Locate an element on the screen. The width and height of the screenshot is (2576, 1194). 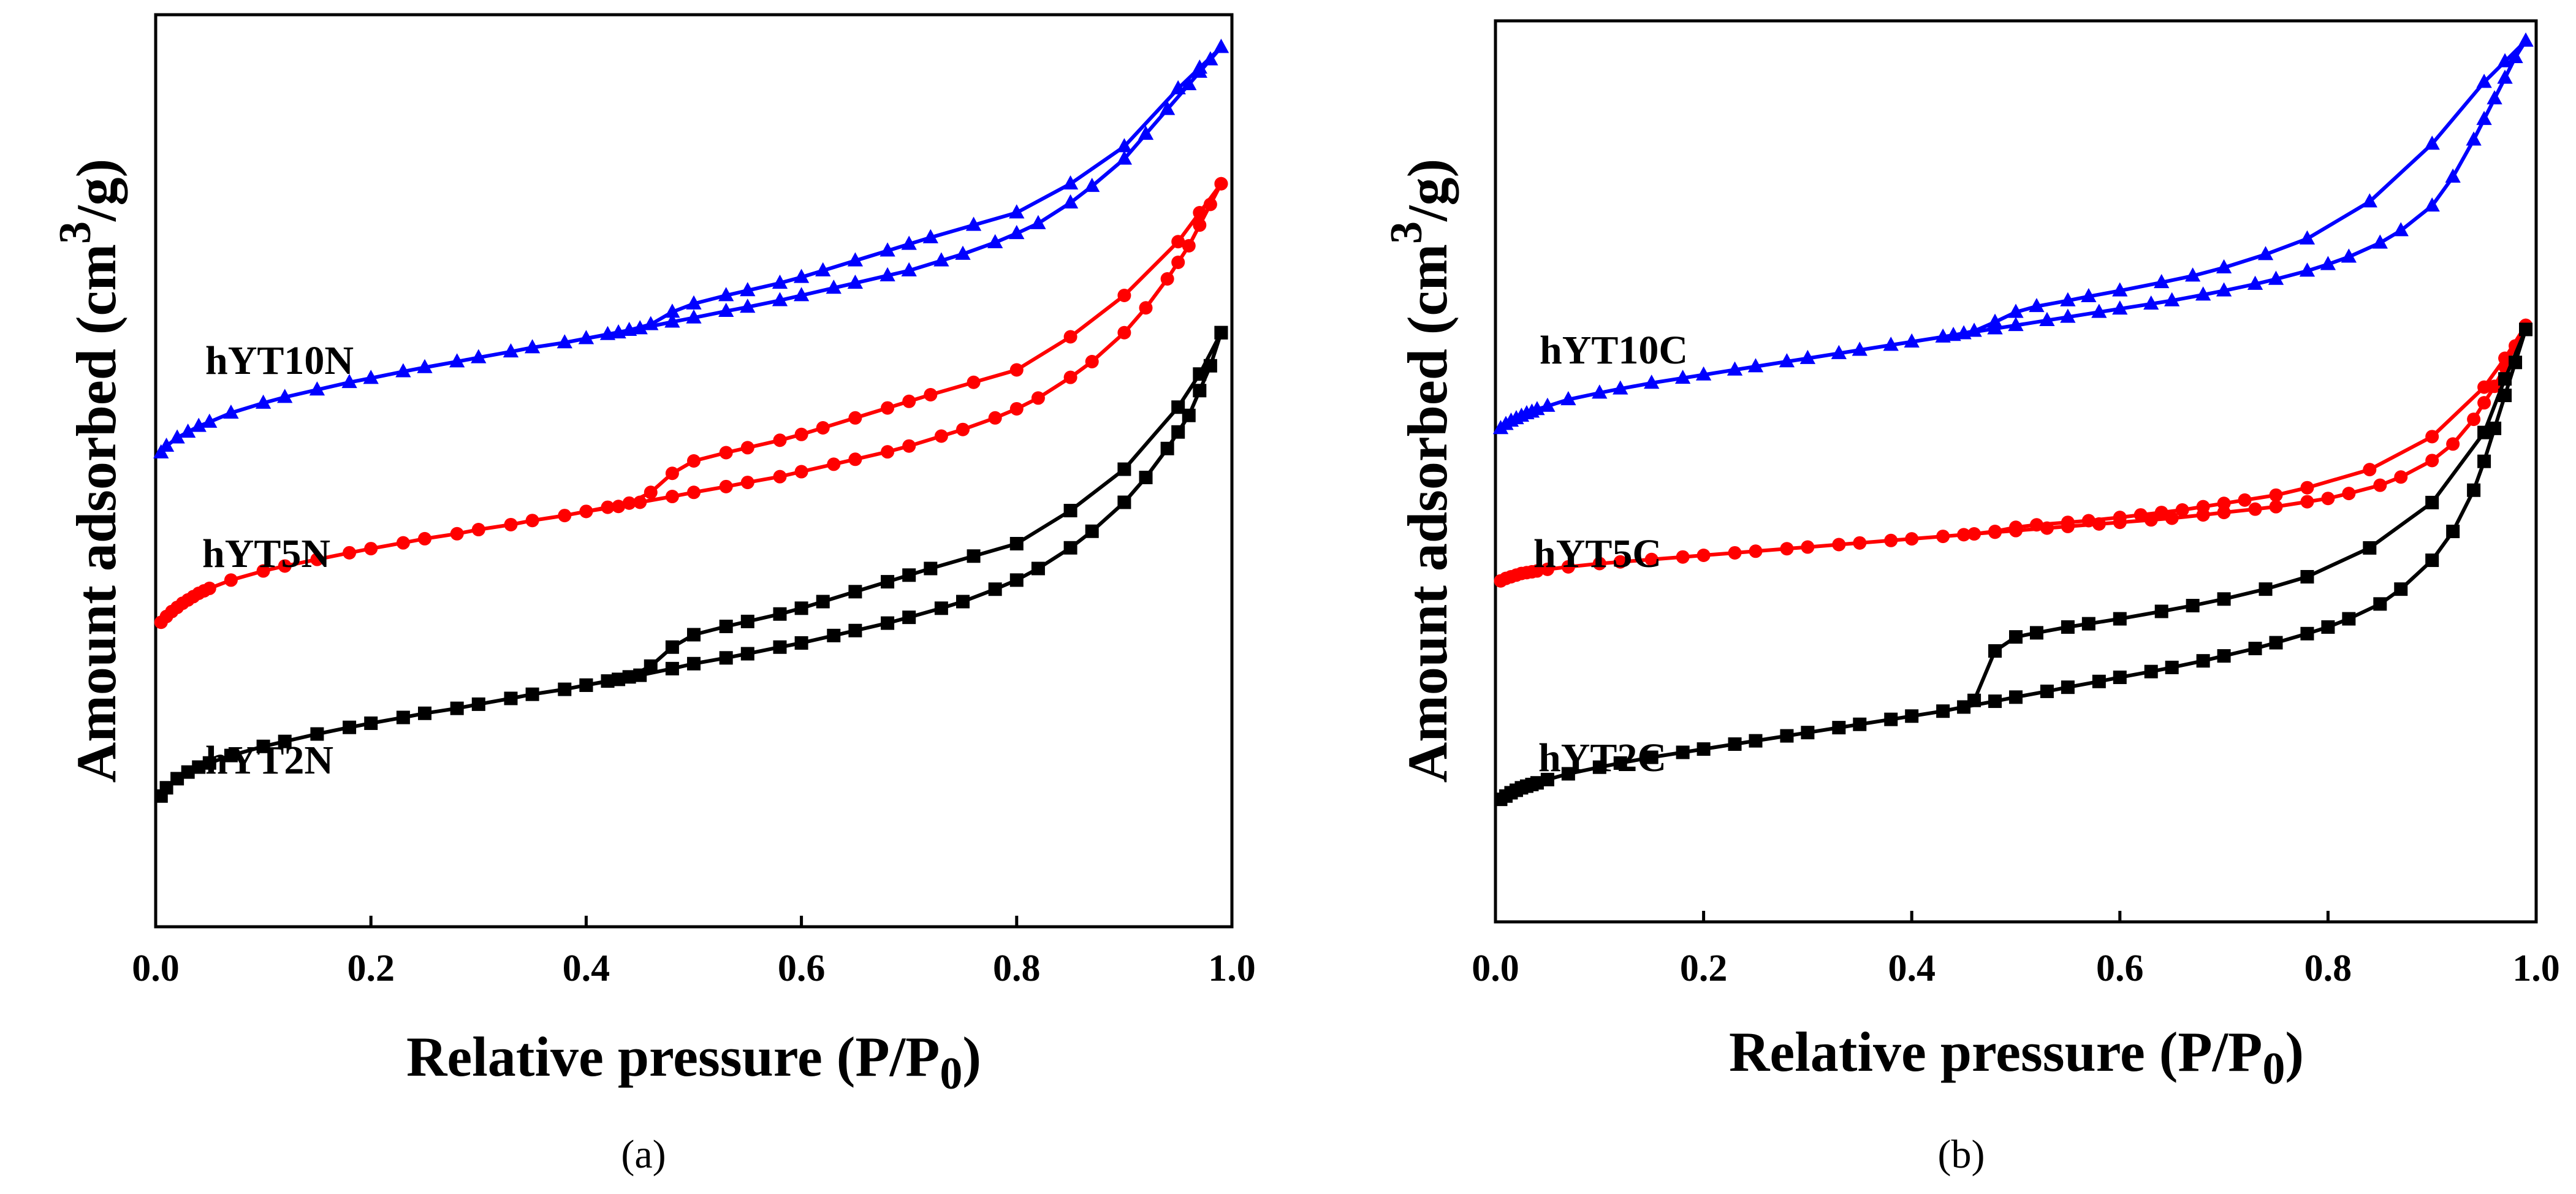
series-label-hYT10N: hYT10N is located at coordinates (279, 360).